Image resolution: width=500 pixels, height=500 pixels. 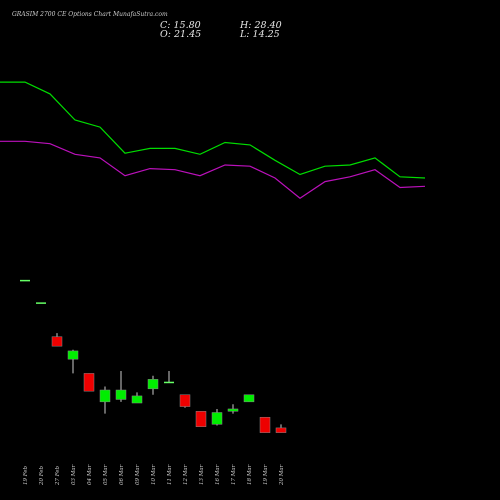 I want to click on x-tick-label: 03 Mar, so click(x=74, y=474).